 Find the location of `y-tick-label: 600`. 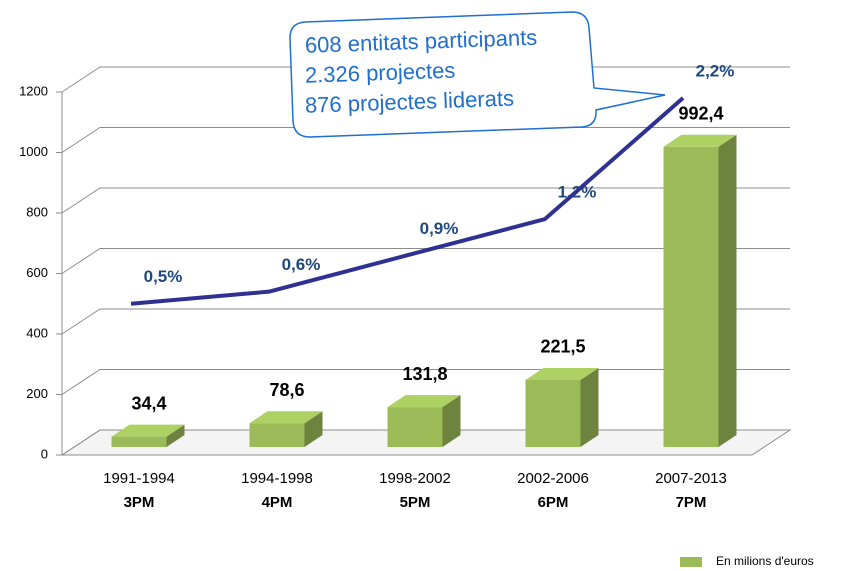

y-tick-label: 600 is located at coordinates (37, 272).